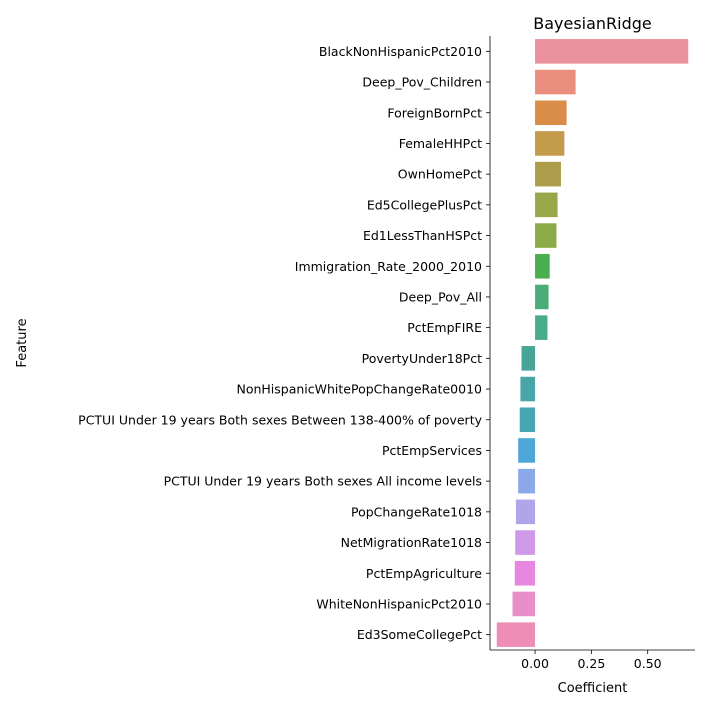  What do you see at coordinates (424, 573) in the screenshot?
I see `y-tick-label: PctEmpAgriculture` at bounding box center [424, 573].